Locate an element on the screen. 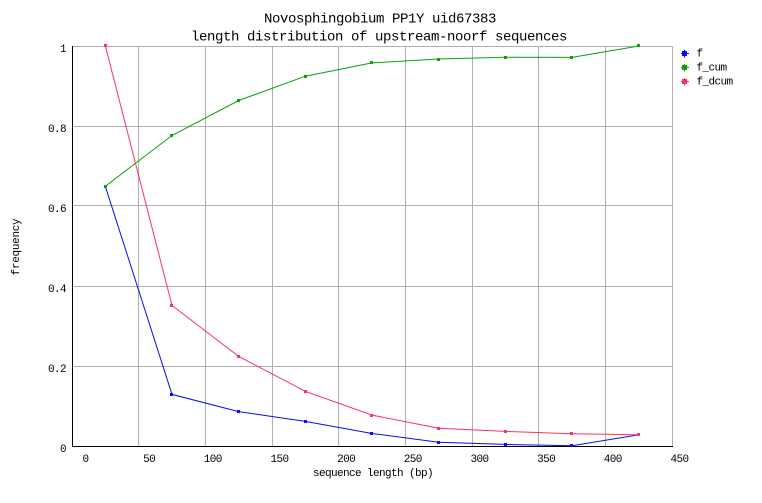  svg-text: 1 is located at coordinates (63, 50).